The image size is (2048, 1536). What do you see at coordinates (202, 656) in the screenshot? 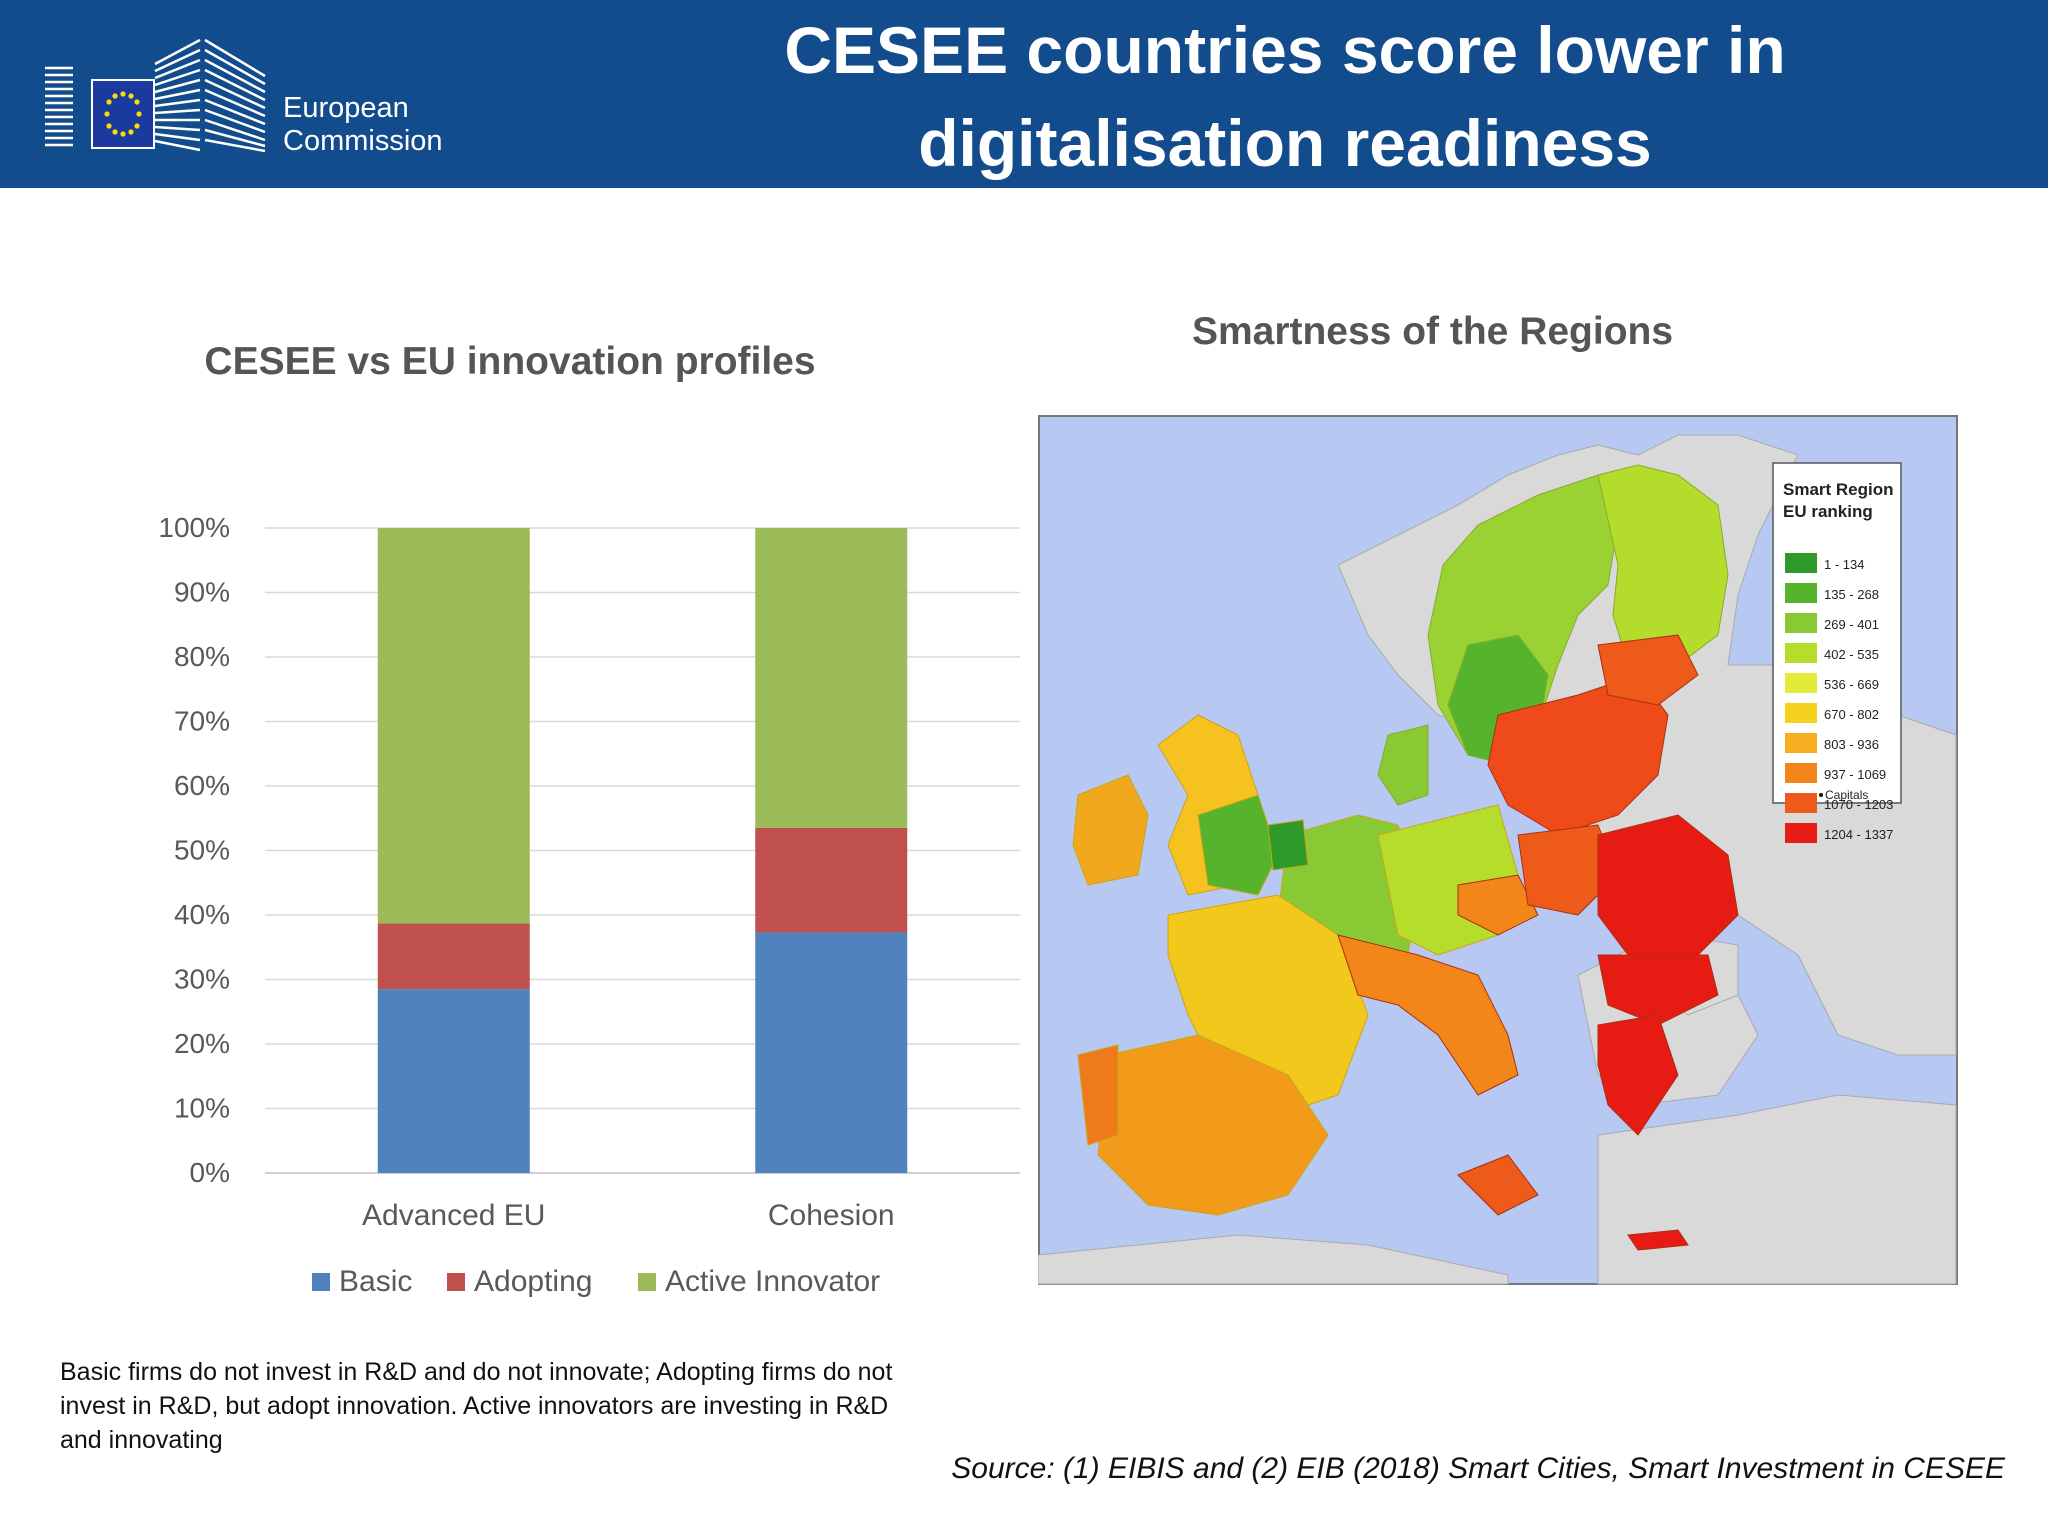
I see `y-tick-label: 80%` at bounding box center [202, 656].